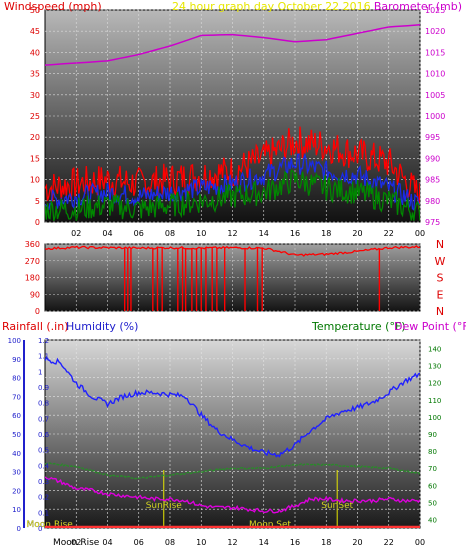 The width and height of the screenshot is (466, 555). I want to click on barometer-tick-label: 990, so click(432, 158).